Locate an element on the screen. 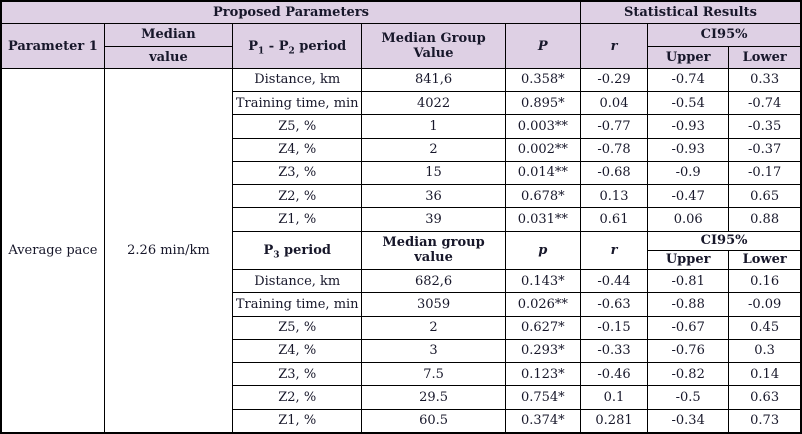 The image size is (802, 434). cell-p: 0.123* is located at coordinates (542, 374).